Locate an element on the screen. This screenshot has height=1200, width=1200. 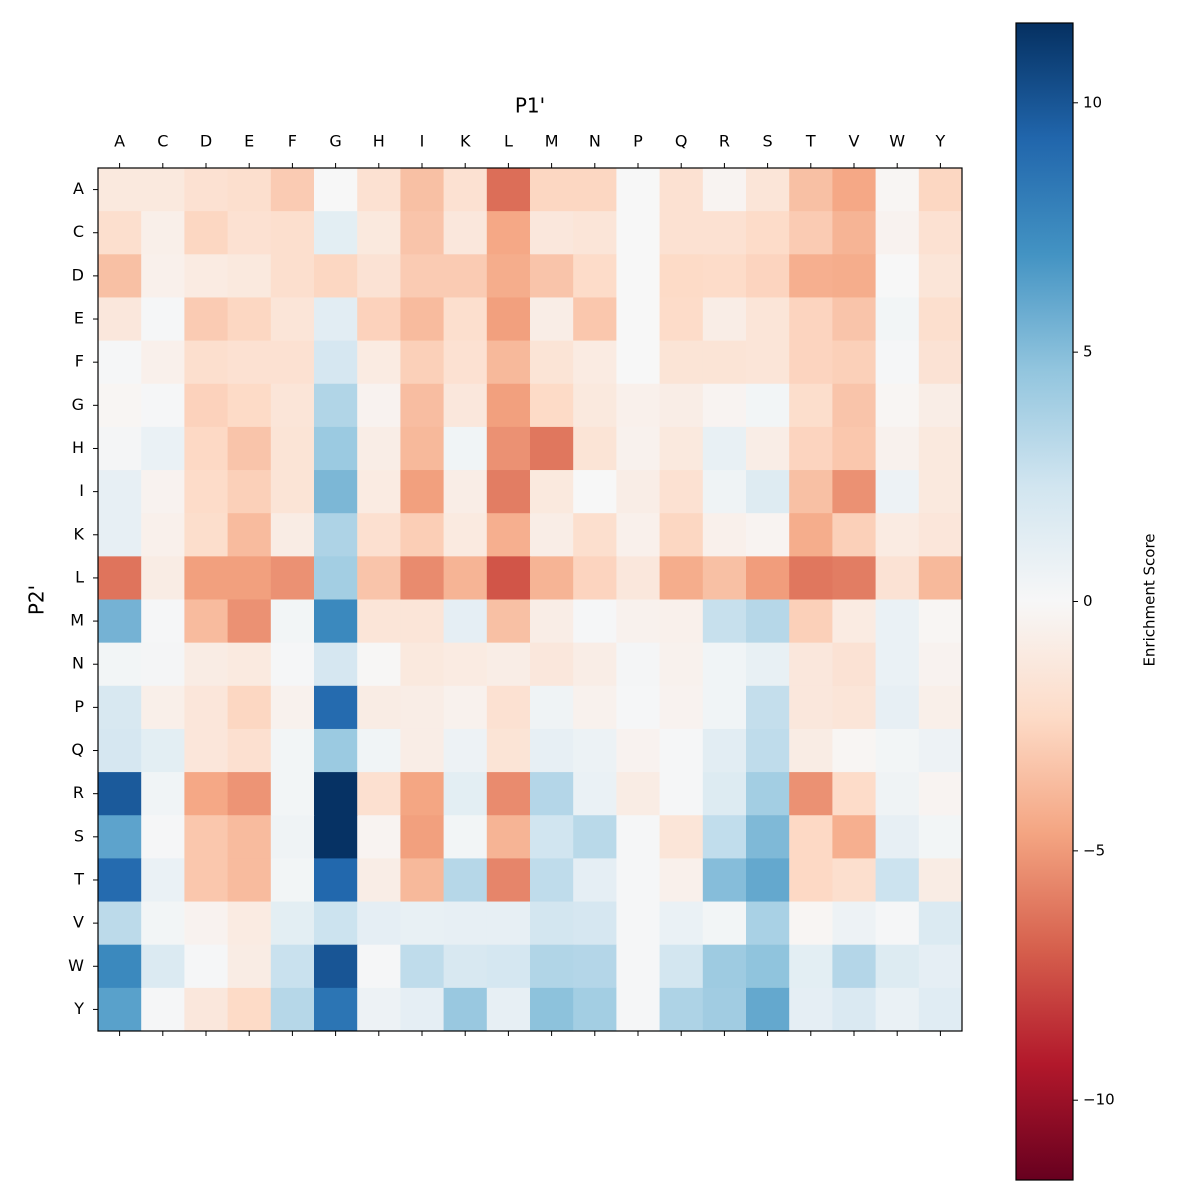
y-tick-label: Q is located at coordinates (77, 749).